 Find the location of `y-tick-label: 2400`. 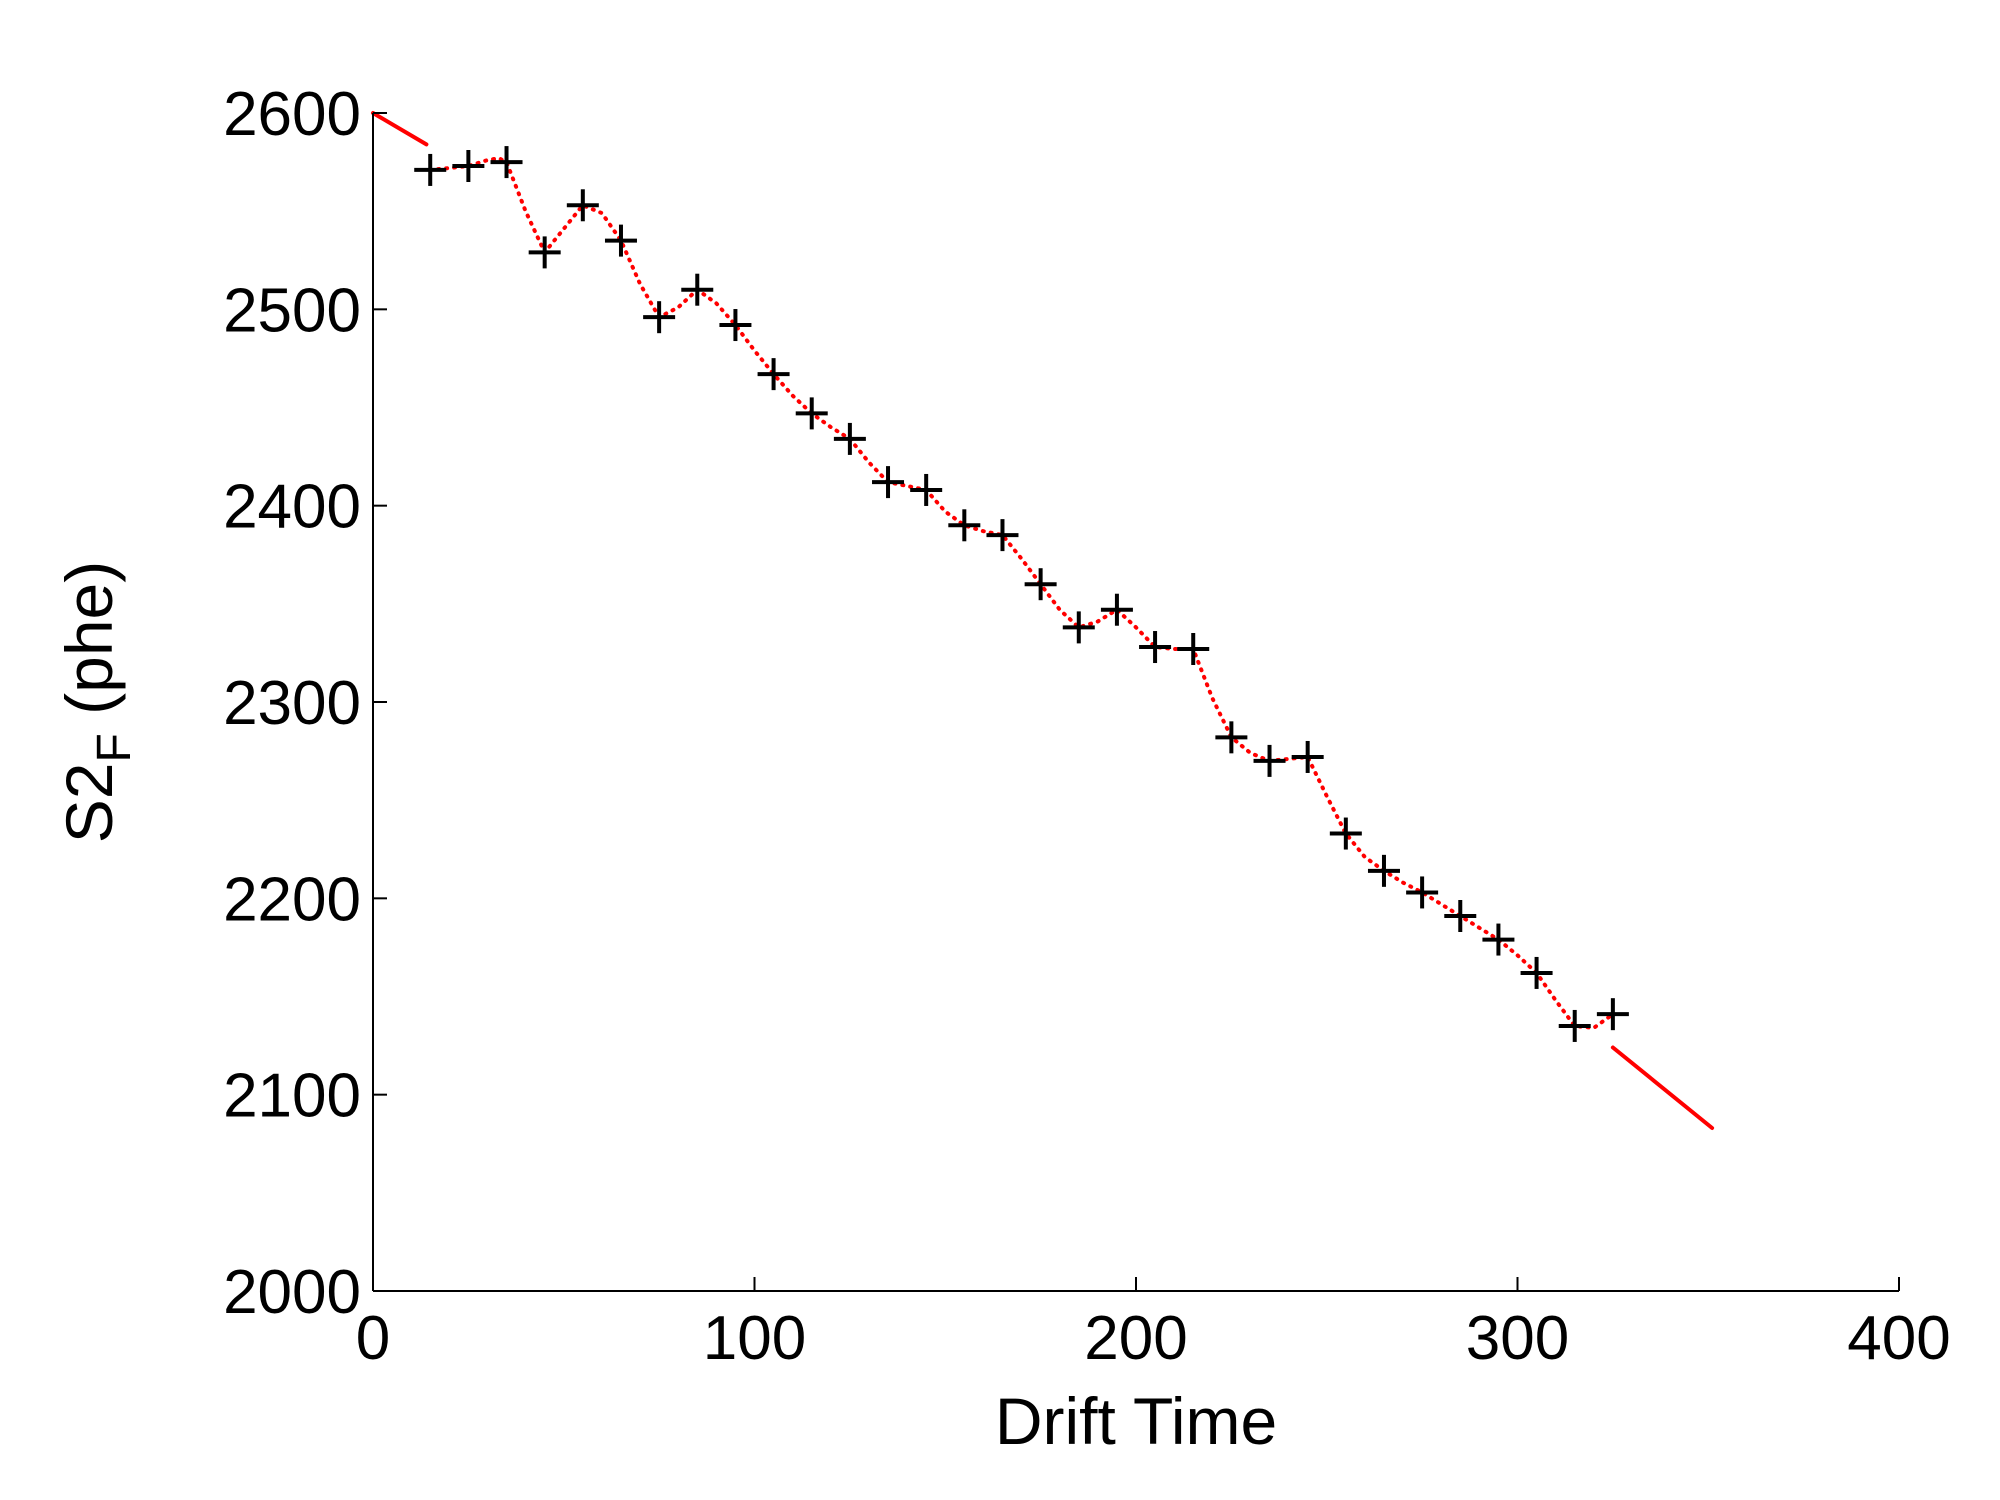

y-tick-label: 2400 is located at coordinates (292, 507).